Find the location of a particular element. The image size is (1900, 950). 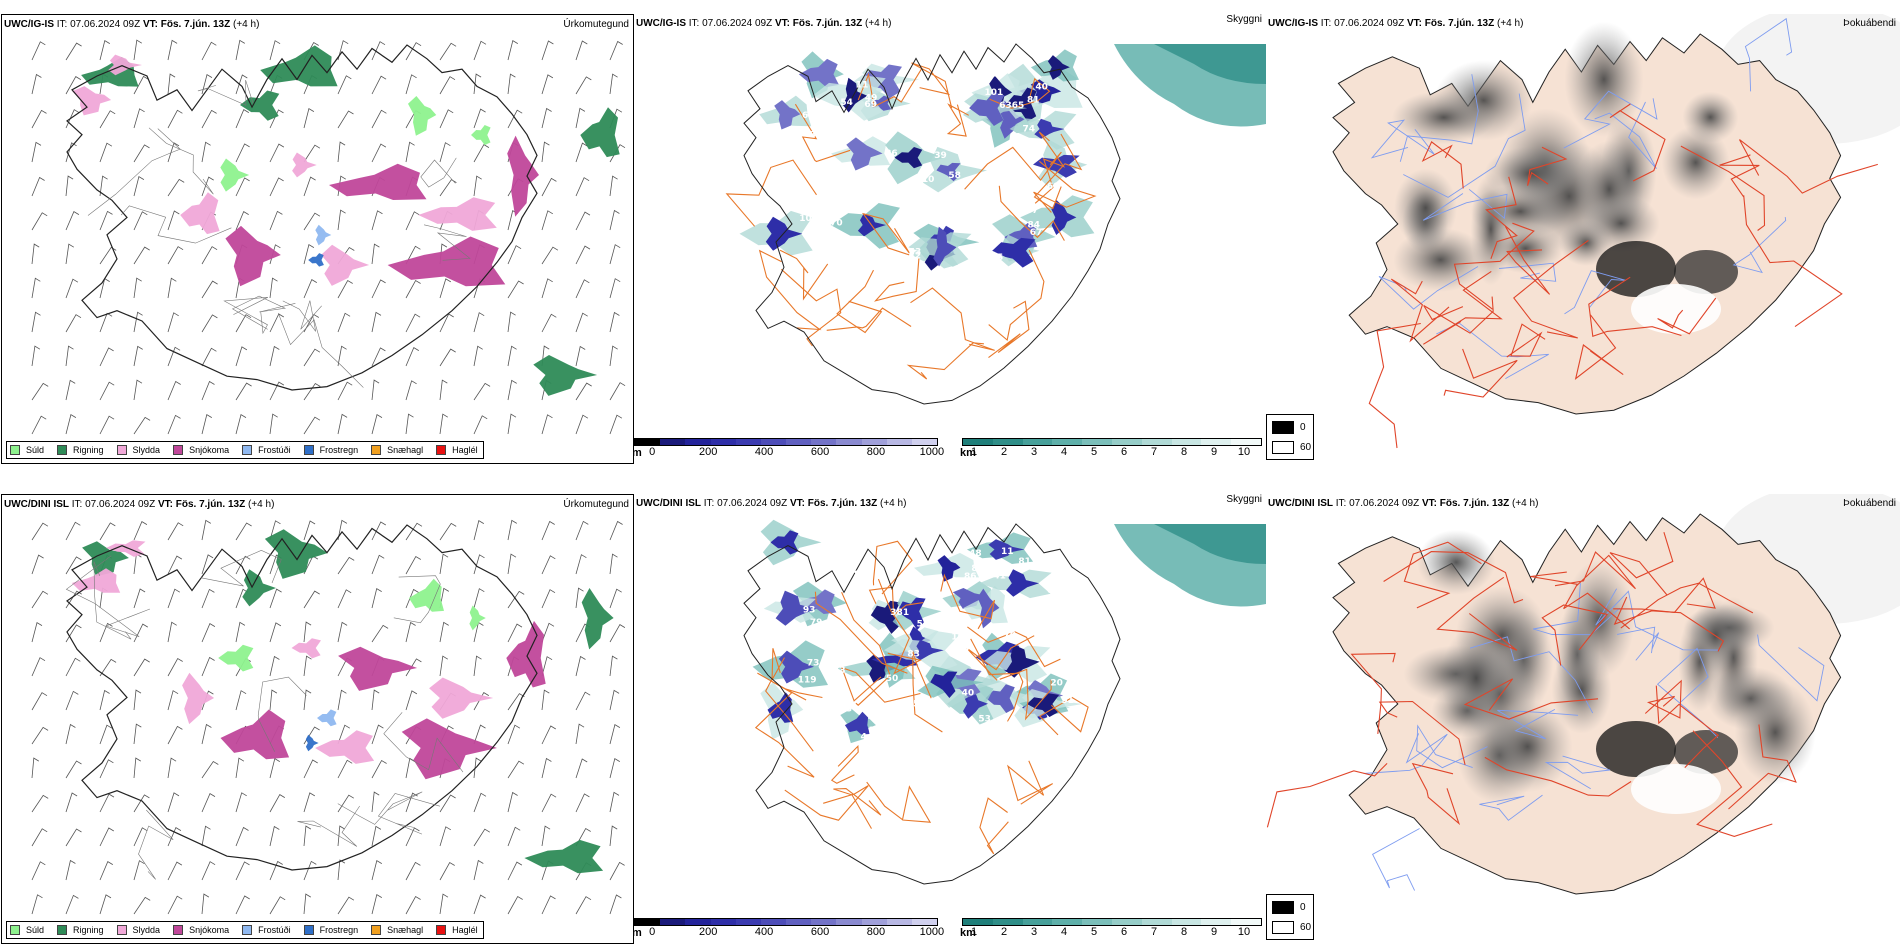

visibility-value: 74 is located at coordinates (1029, 129).